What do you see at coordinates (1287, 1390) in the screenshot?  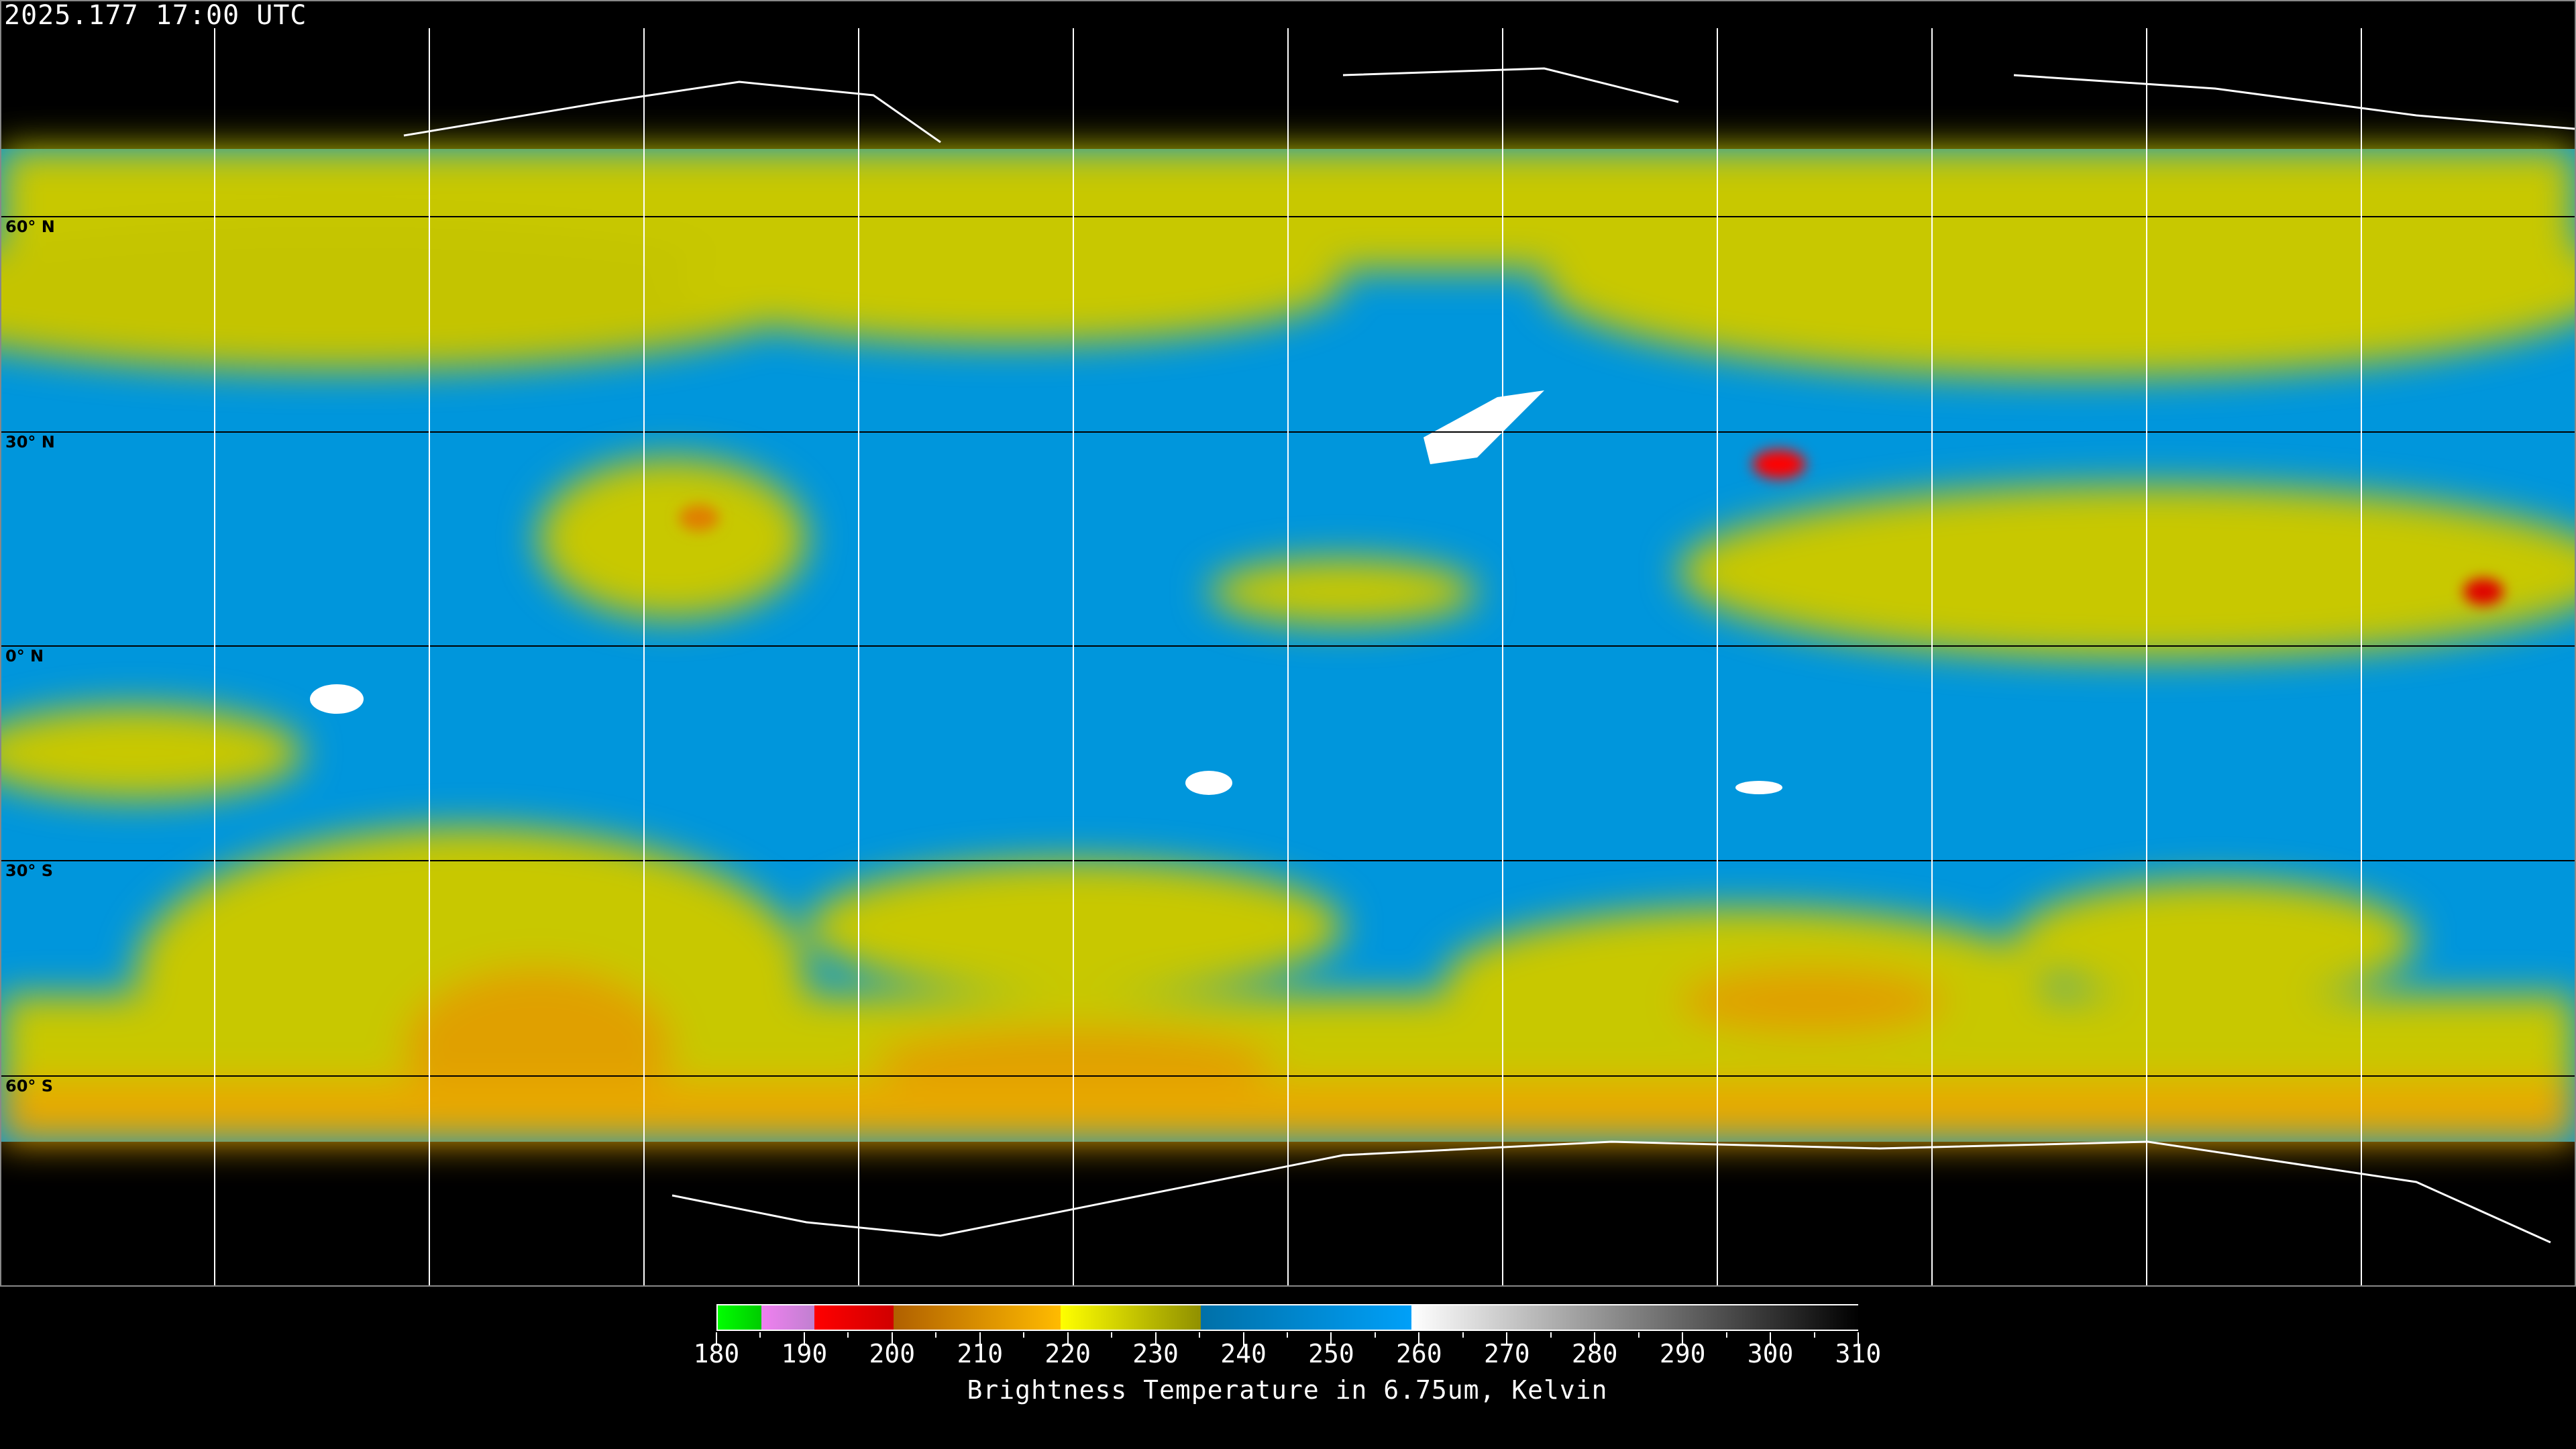 I see `colorbar-title: Brightness Temperature in 6.75um, Kelvin` at bounding box center [1287, 1390].